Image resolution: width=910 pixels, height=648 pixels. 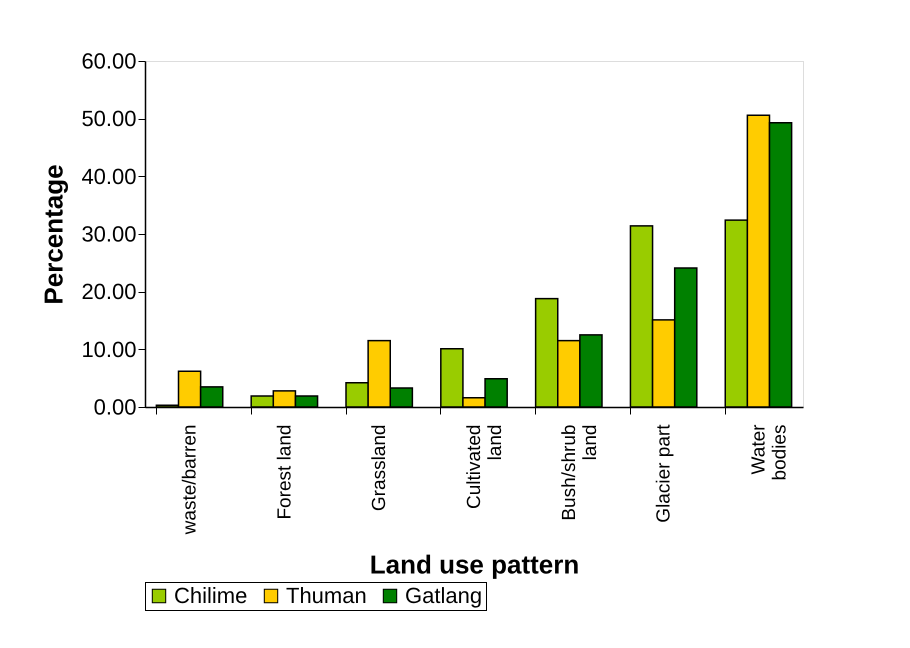 I want to click on x-tick-label: Cultivated land, so click(x=485, y=466).